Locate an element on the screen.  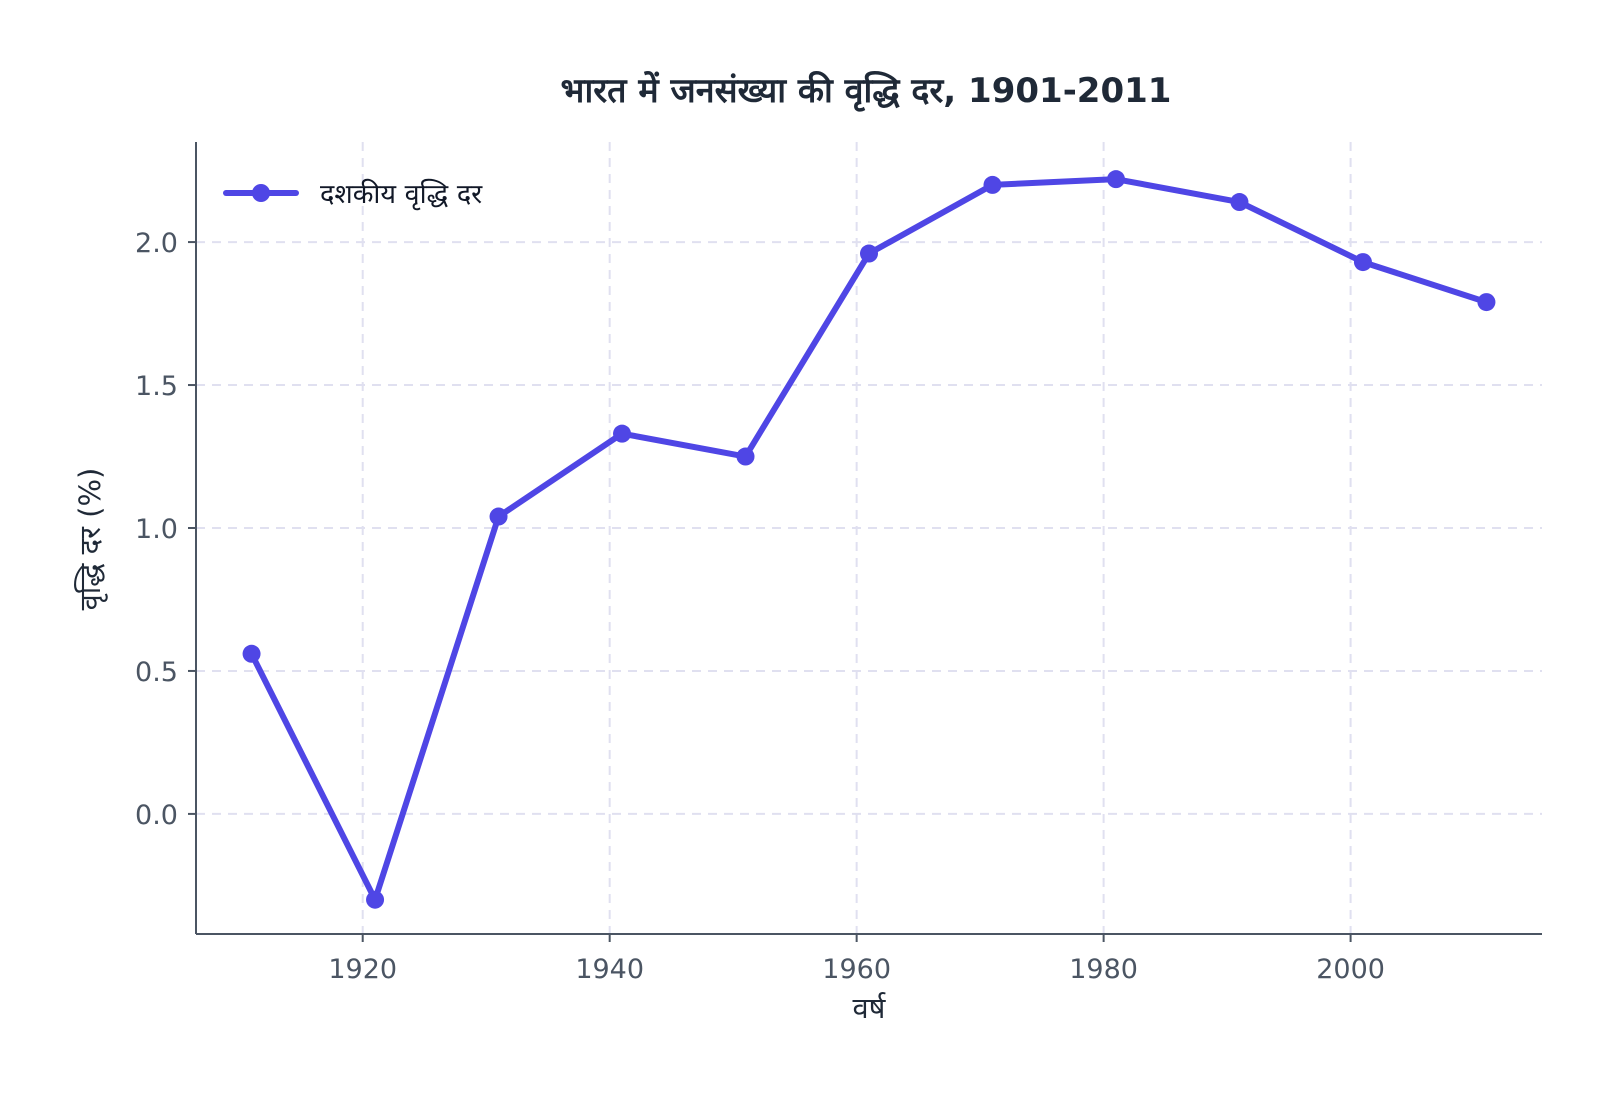
x-tick-label: 1960 is located at coordinates (856, 969).